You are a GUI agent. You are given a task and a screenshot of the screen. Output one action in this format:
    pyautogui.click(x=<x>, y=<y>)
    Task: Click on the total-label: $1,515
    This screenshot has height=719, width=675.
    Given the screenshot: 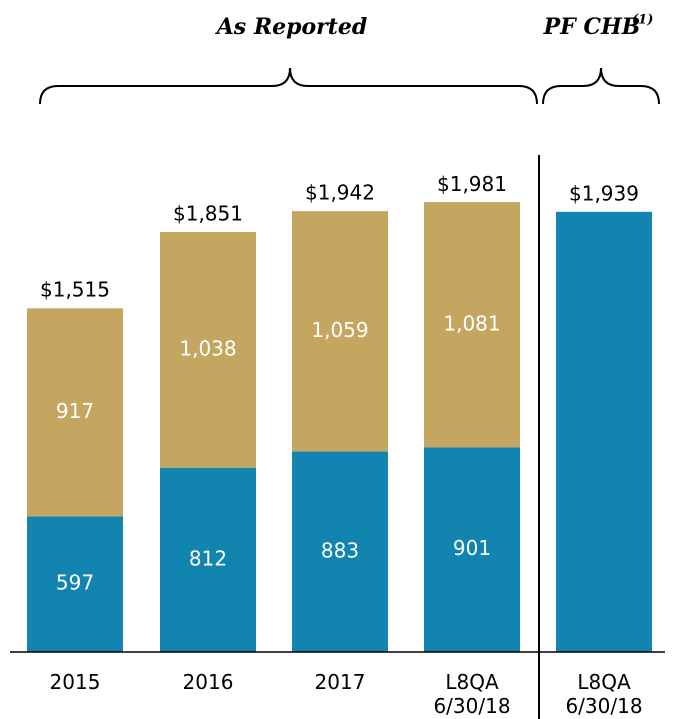 What is the action you would take?
    pyautogui.click(x=75, y=290)
    